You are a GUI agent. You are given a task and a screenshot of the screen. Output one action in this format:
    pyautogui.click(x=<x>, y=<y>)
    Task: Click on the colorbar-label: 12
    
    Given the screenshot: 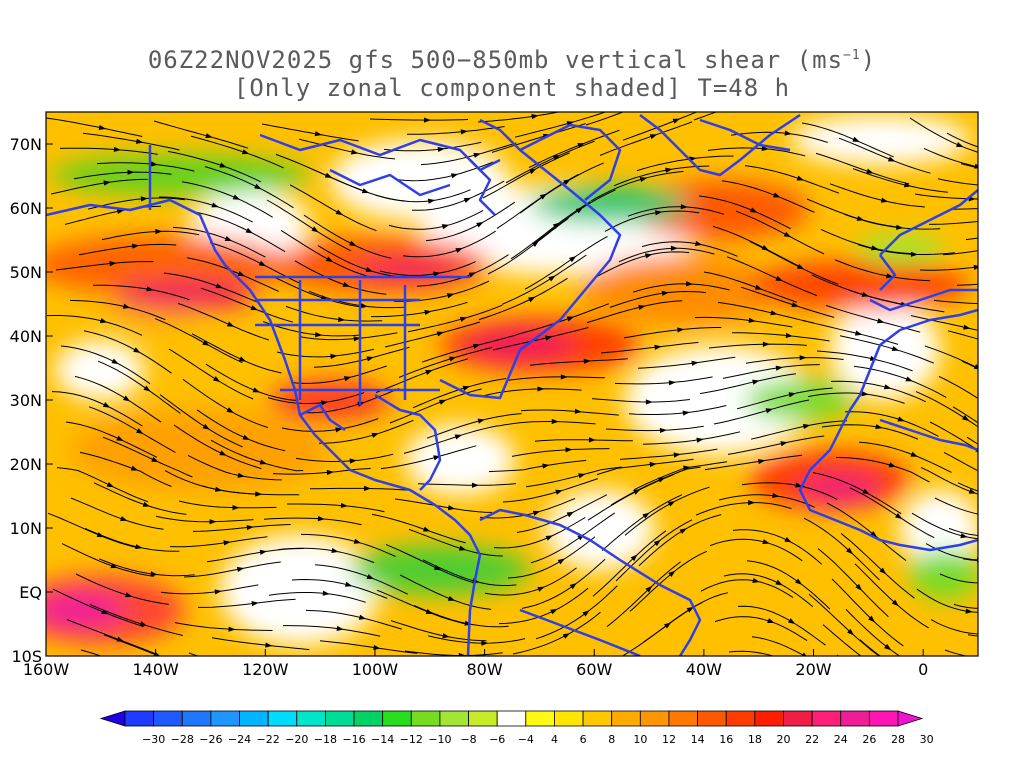 What is the action you would take?
    pyautogui.click(x=669, y=739)
    